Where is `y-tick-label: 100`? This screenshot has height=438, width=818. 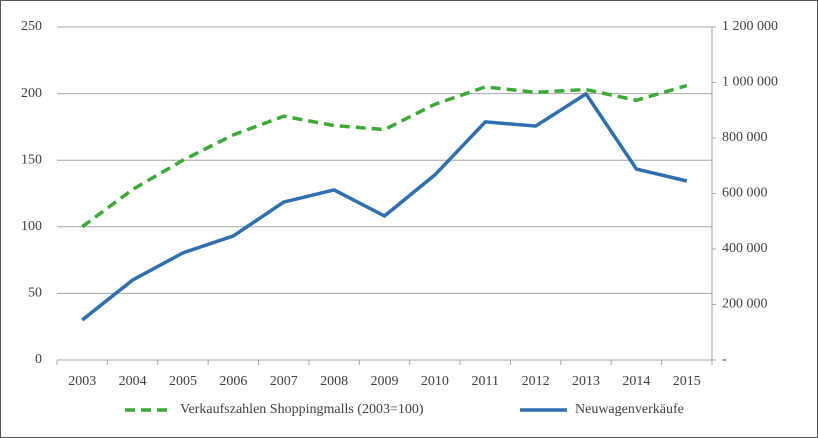
y-tick-label: 100 is located at coordinates (31, 226).